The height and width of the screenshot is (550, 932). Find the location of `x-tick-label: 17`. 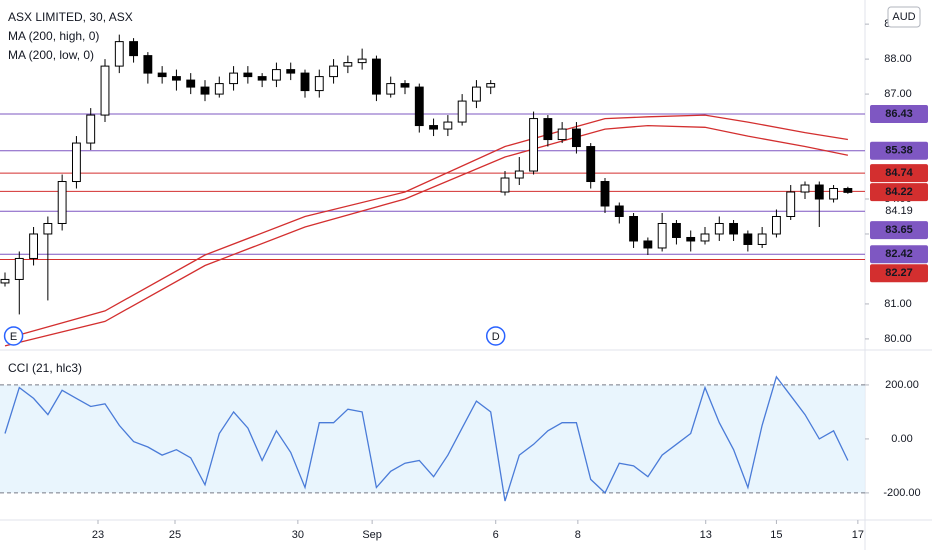

x-tick-label: 17 is located at coordinates (858, 535).